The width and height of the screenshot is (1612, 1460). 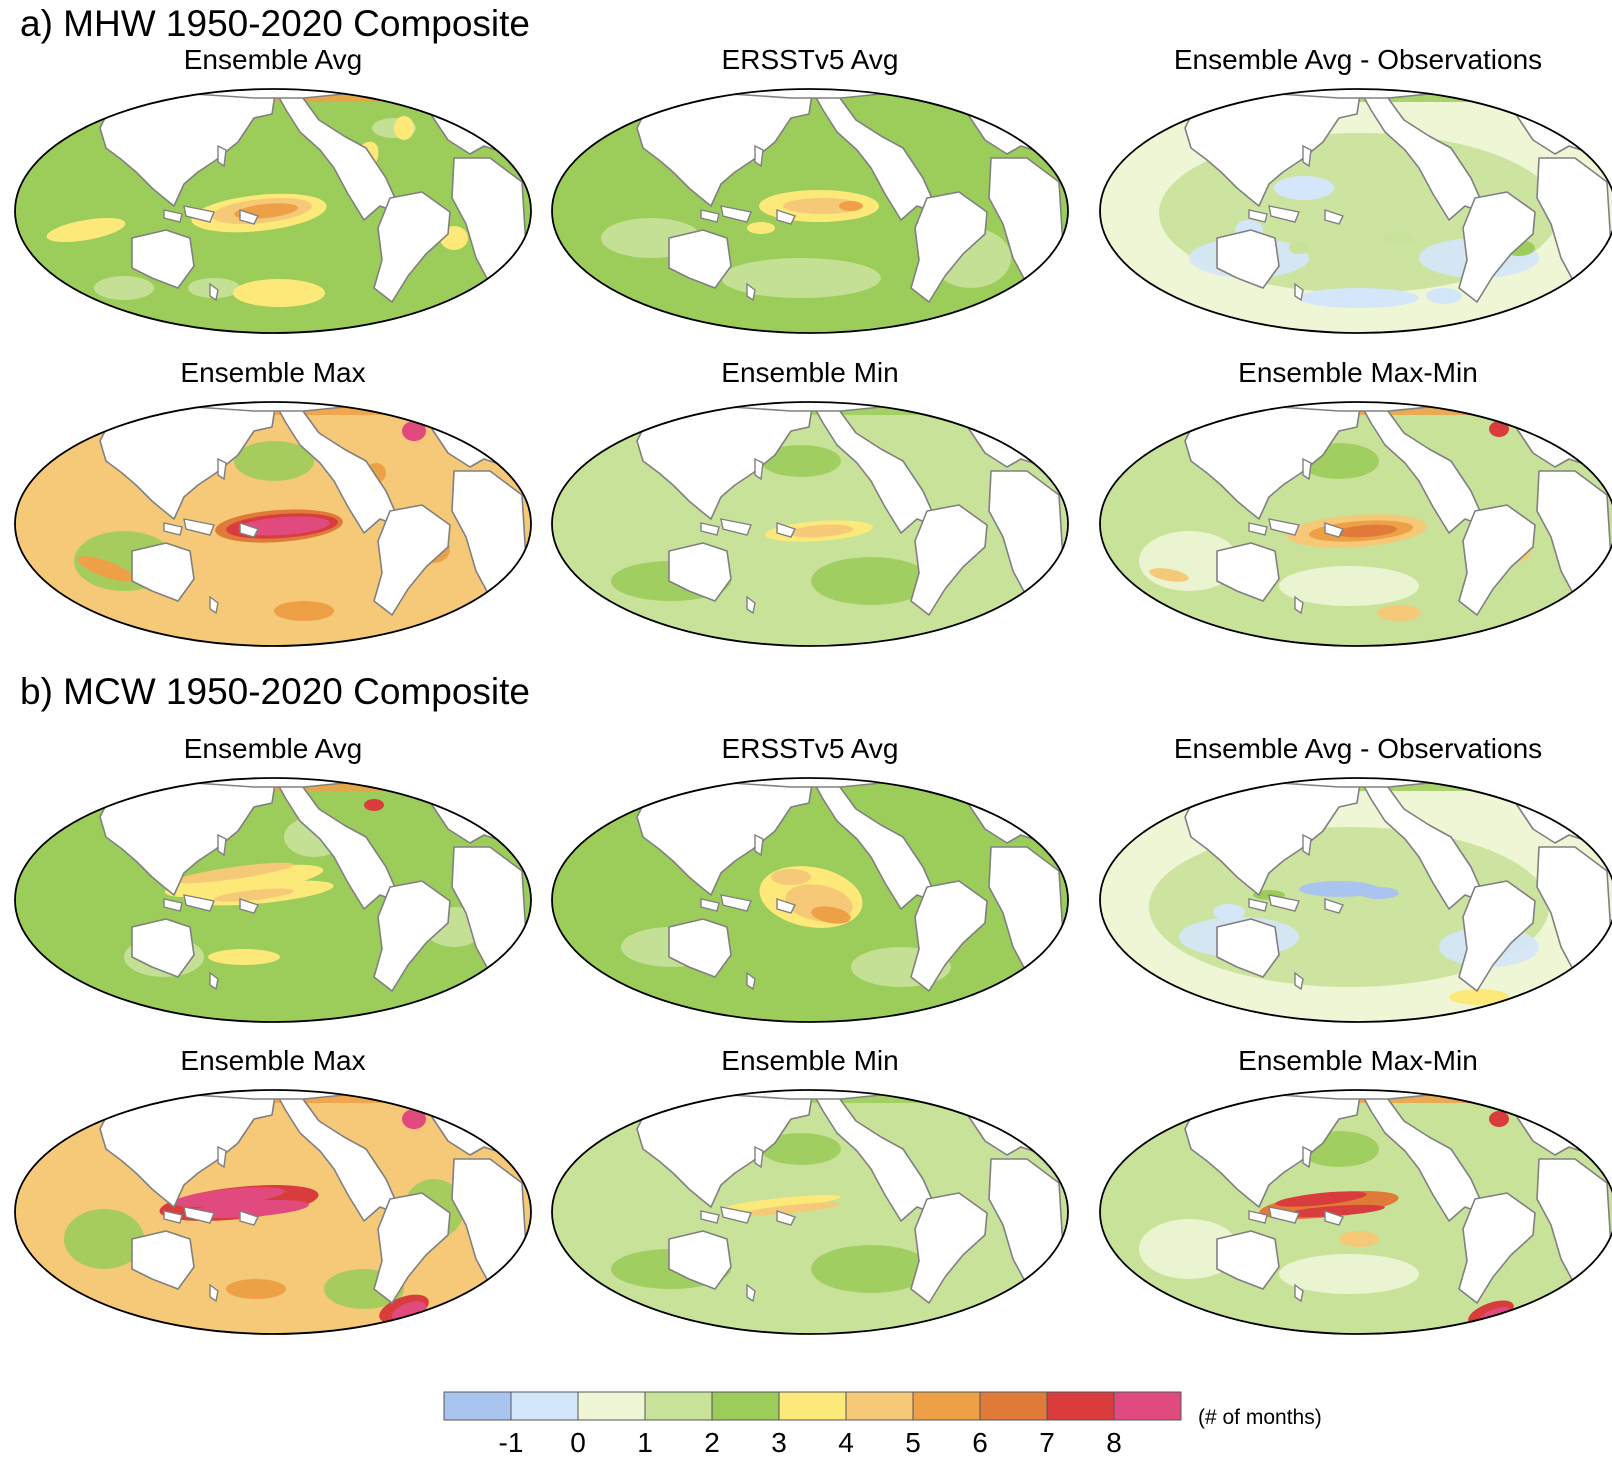 I want to click on colorbar-tick-label: 8, so click(x=1114, y=1442).